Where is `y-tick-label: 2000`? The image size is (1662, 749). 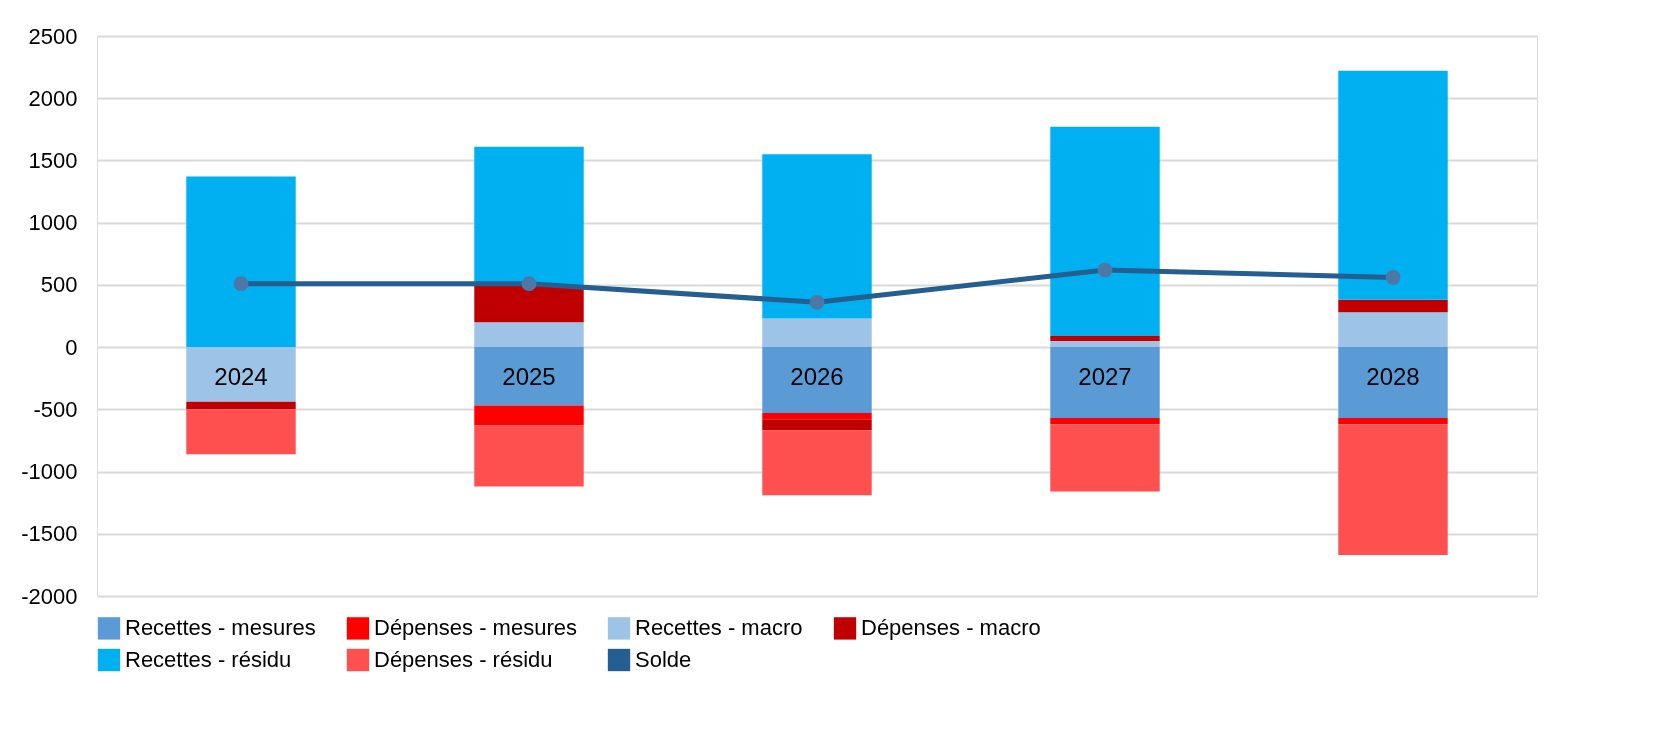
y-tick-label: 2000 is located at coordinates (53, 98).